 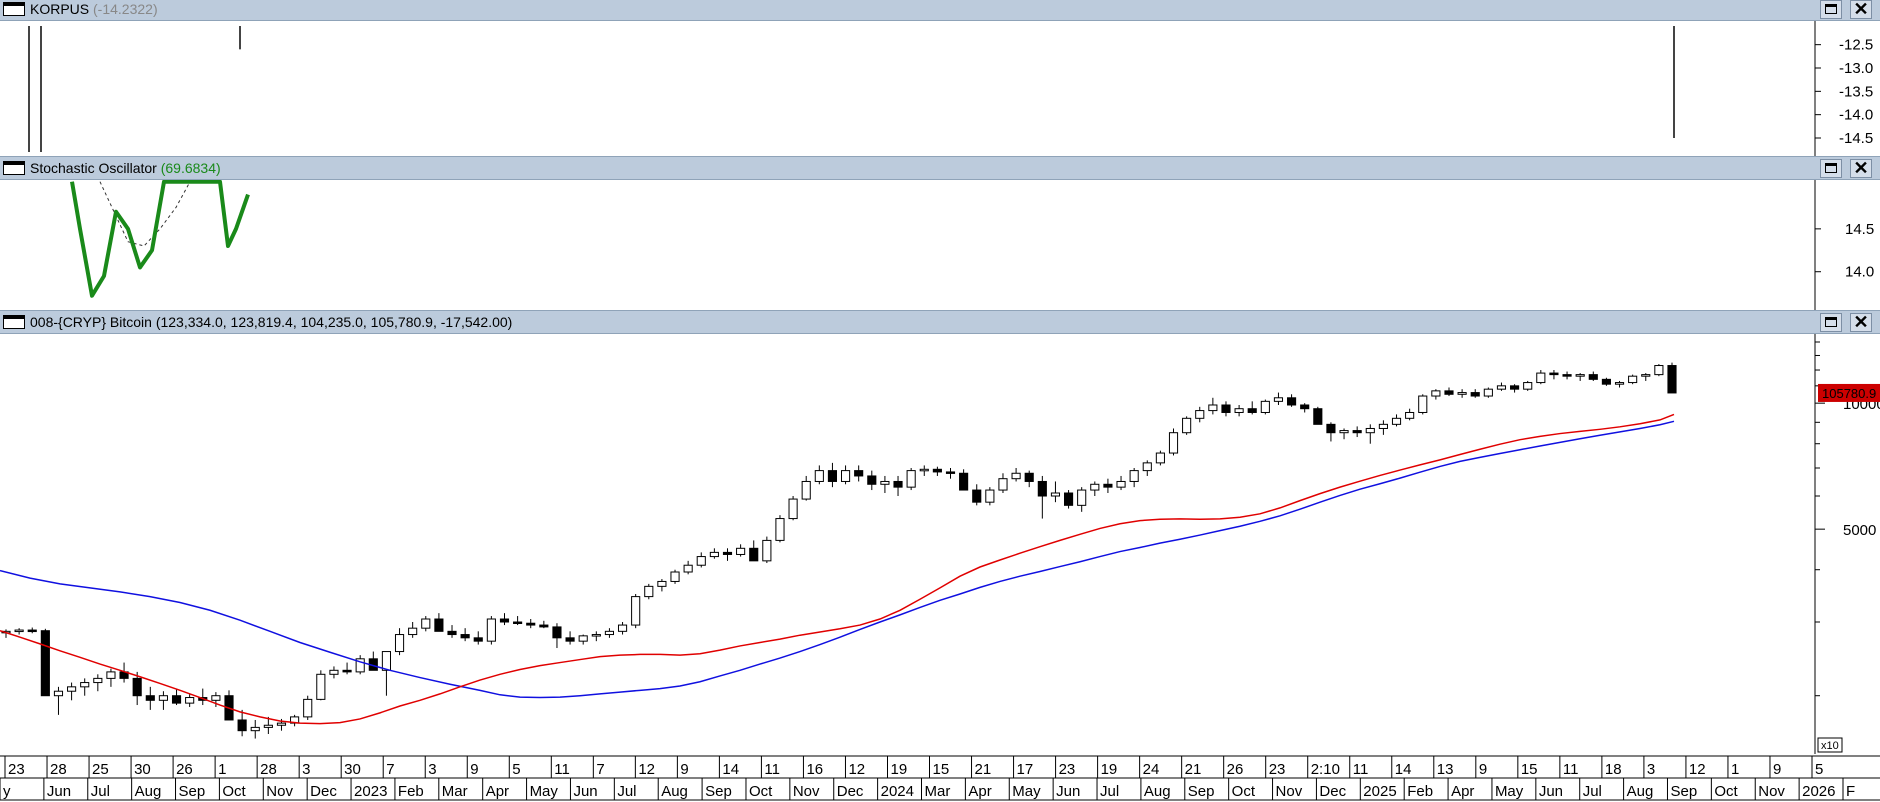 I want to click on x-bottom-tick-label: May, so click(x=1026, y=791).